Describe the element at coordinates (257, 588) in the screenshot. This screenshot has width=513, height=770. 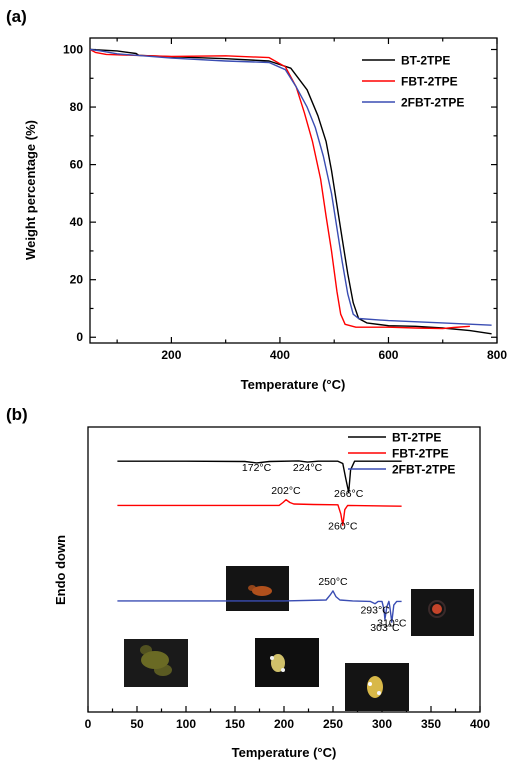
I see `micrograph-fbt-2tpe` at that location.